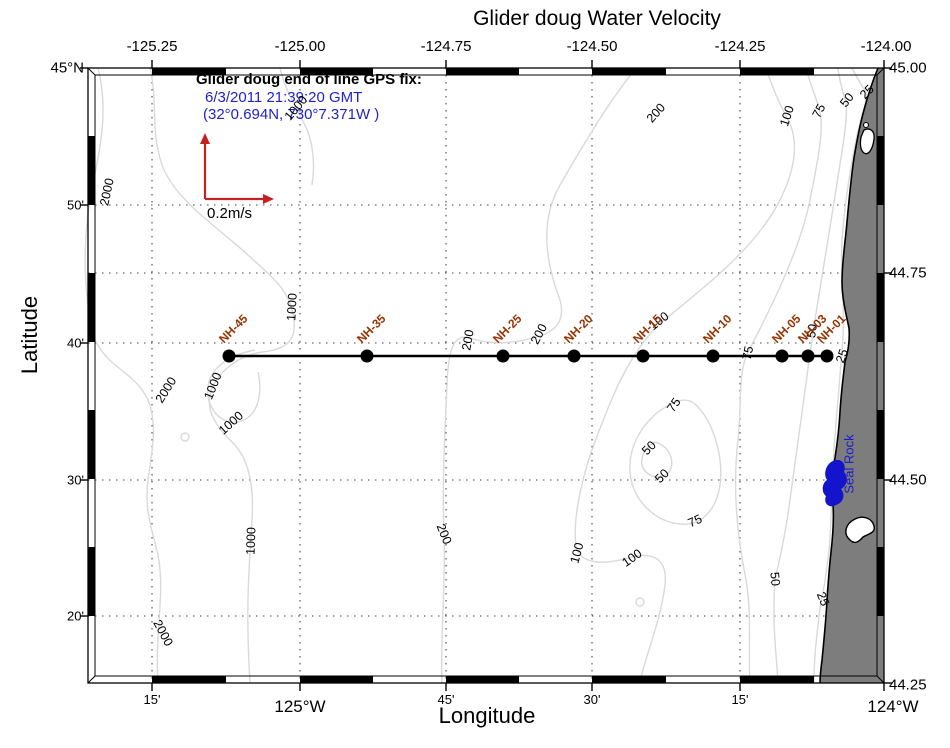  What do you see at coordinates (597, 18) in the screenshot?
I see `plot-title: Glider doug Water Velocity` at bounding box center [597, 18].